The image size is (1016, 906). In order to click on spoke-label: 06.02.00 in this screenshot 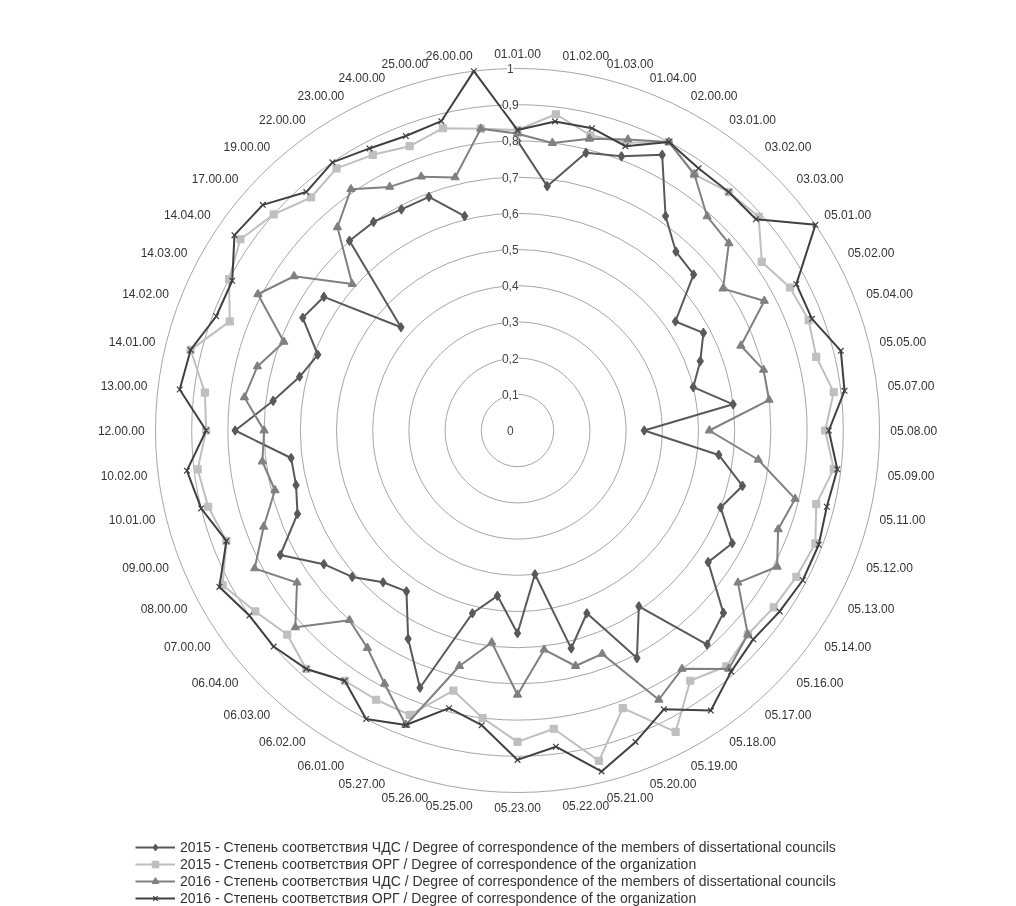, I will do `click(282, 742)`.